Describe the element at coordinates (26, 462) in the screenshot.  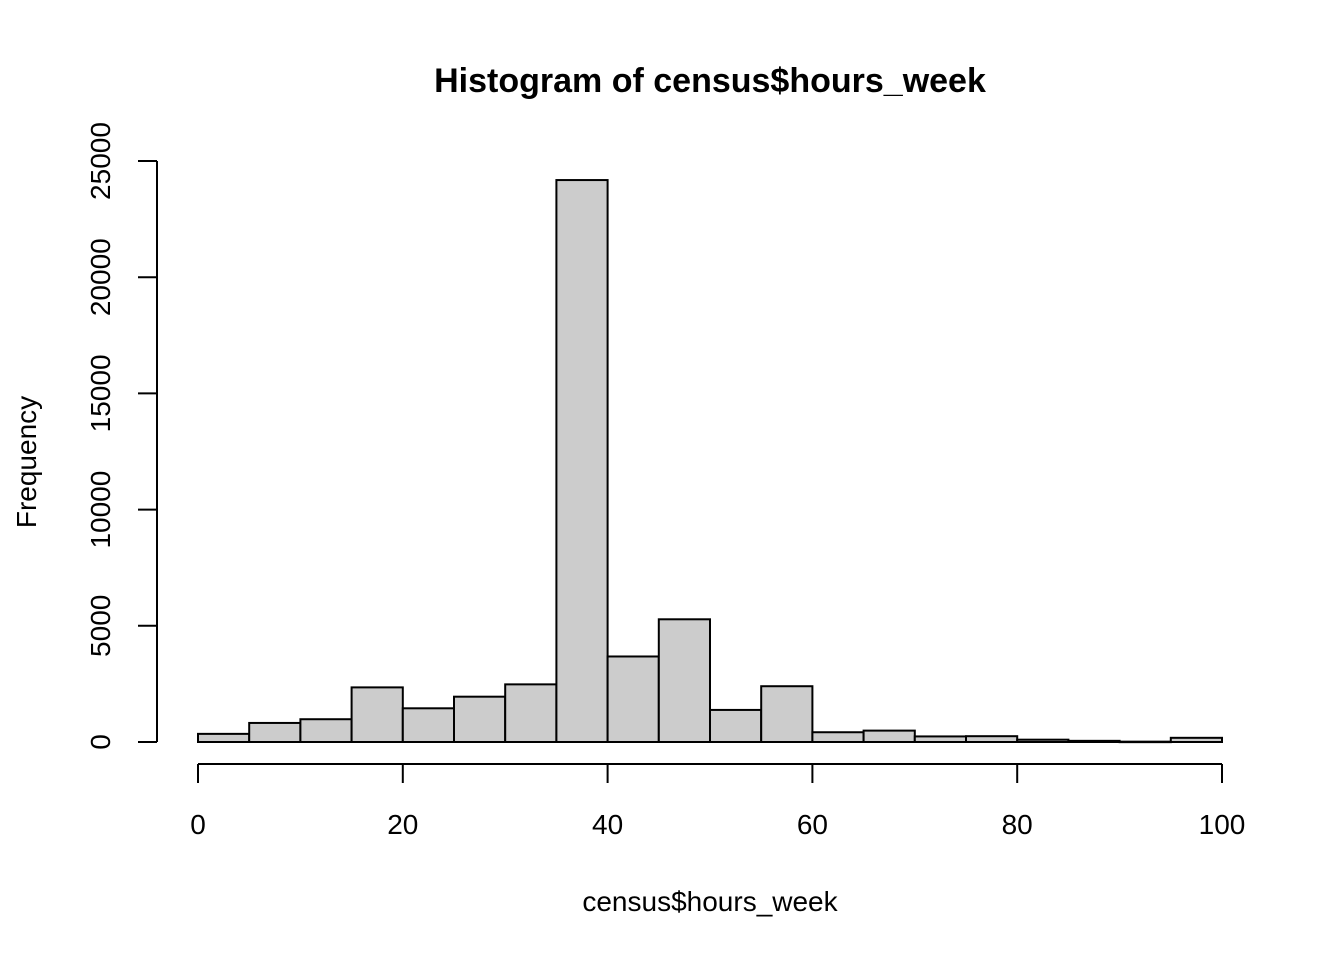
I see `y-axis-label: Frequency` at that location.